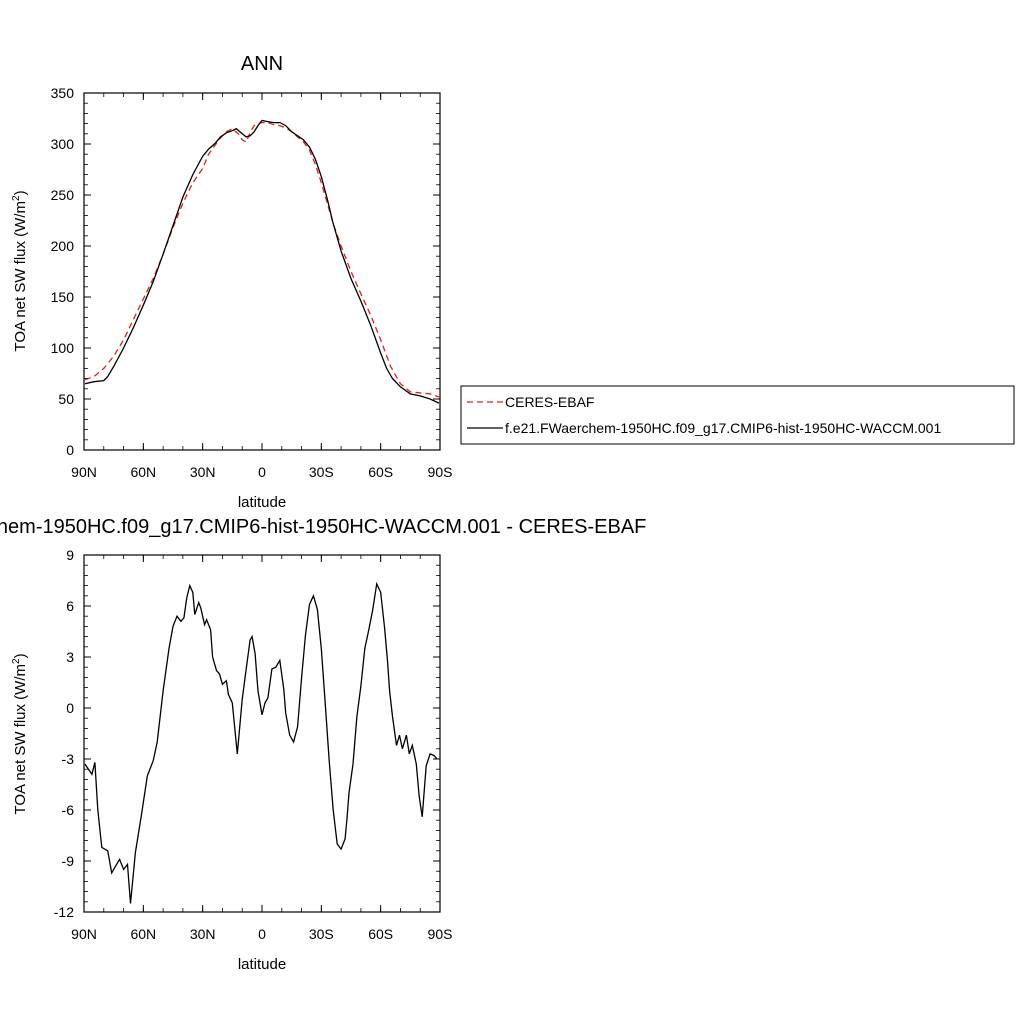 Image resolution: width=1024 pixels, height=1024 pixels. Describe the element at coordinates (321, 934) in the screenshot. I see `bottom-panel-xtick-label-4: 30S` at that location.